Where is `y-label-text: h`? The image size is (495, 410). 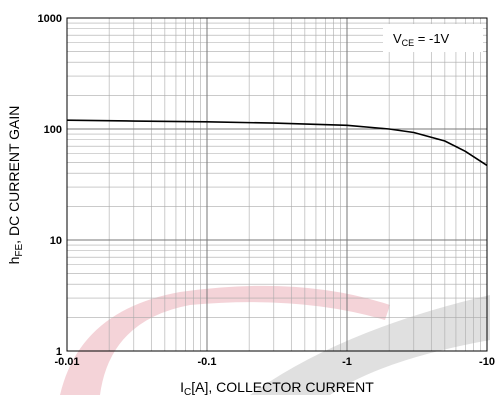 y-label-text: h is located at coordinates (14, 261).